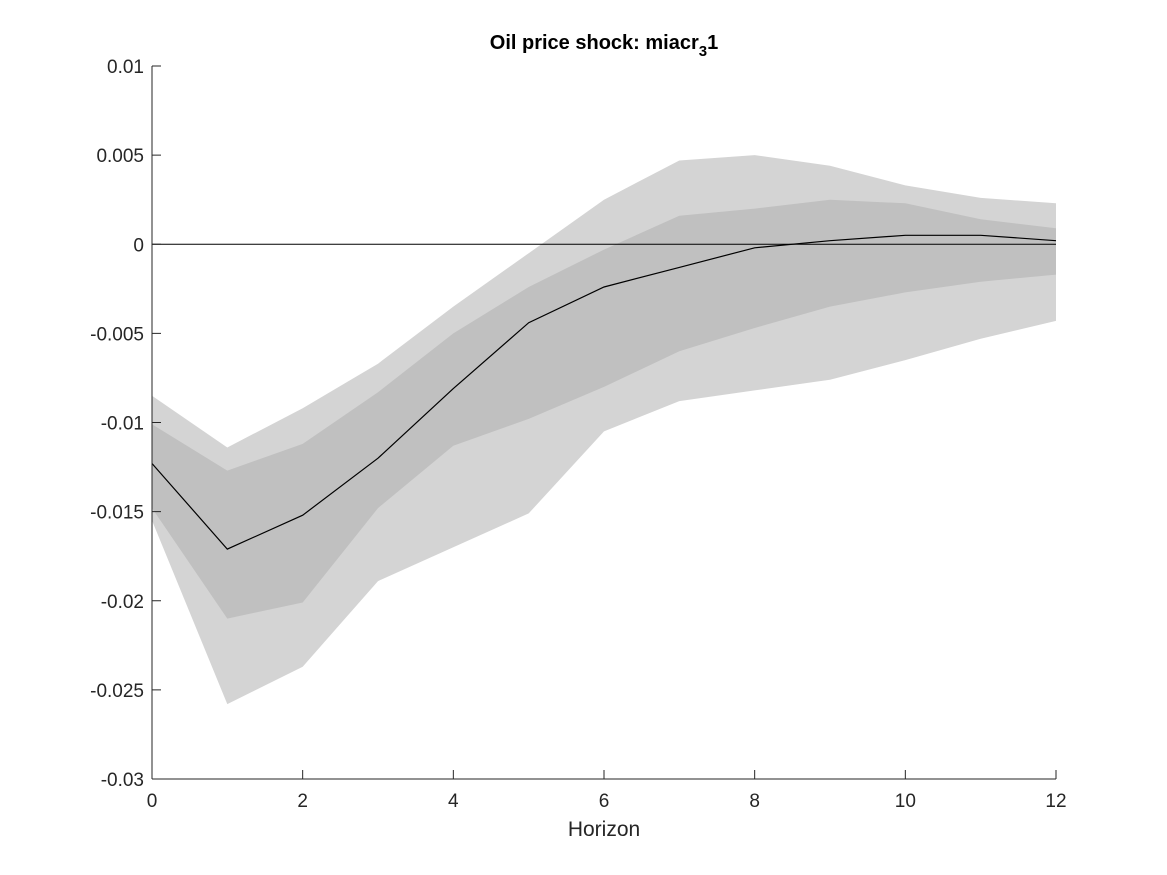 Image resolution: width=1167 pixels, height=875 pixels. I want to click on chart-title: Oil price shock: miacr31, so click(604, 46).